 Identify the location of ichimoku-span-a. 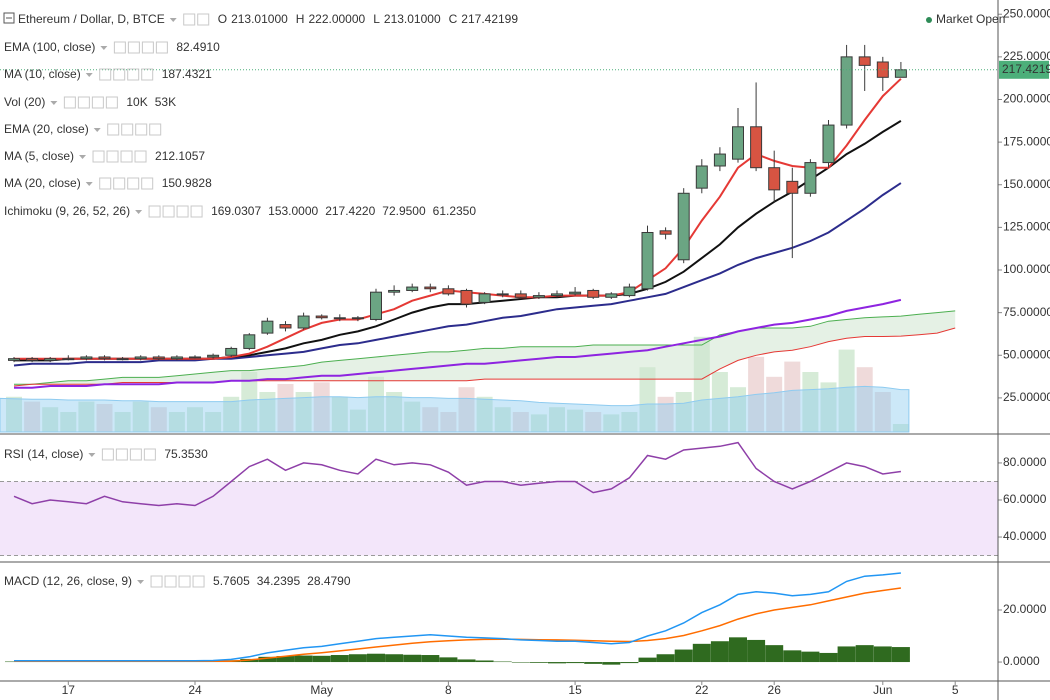
(485, 347).